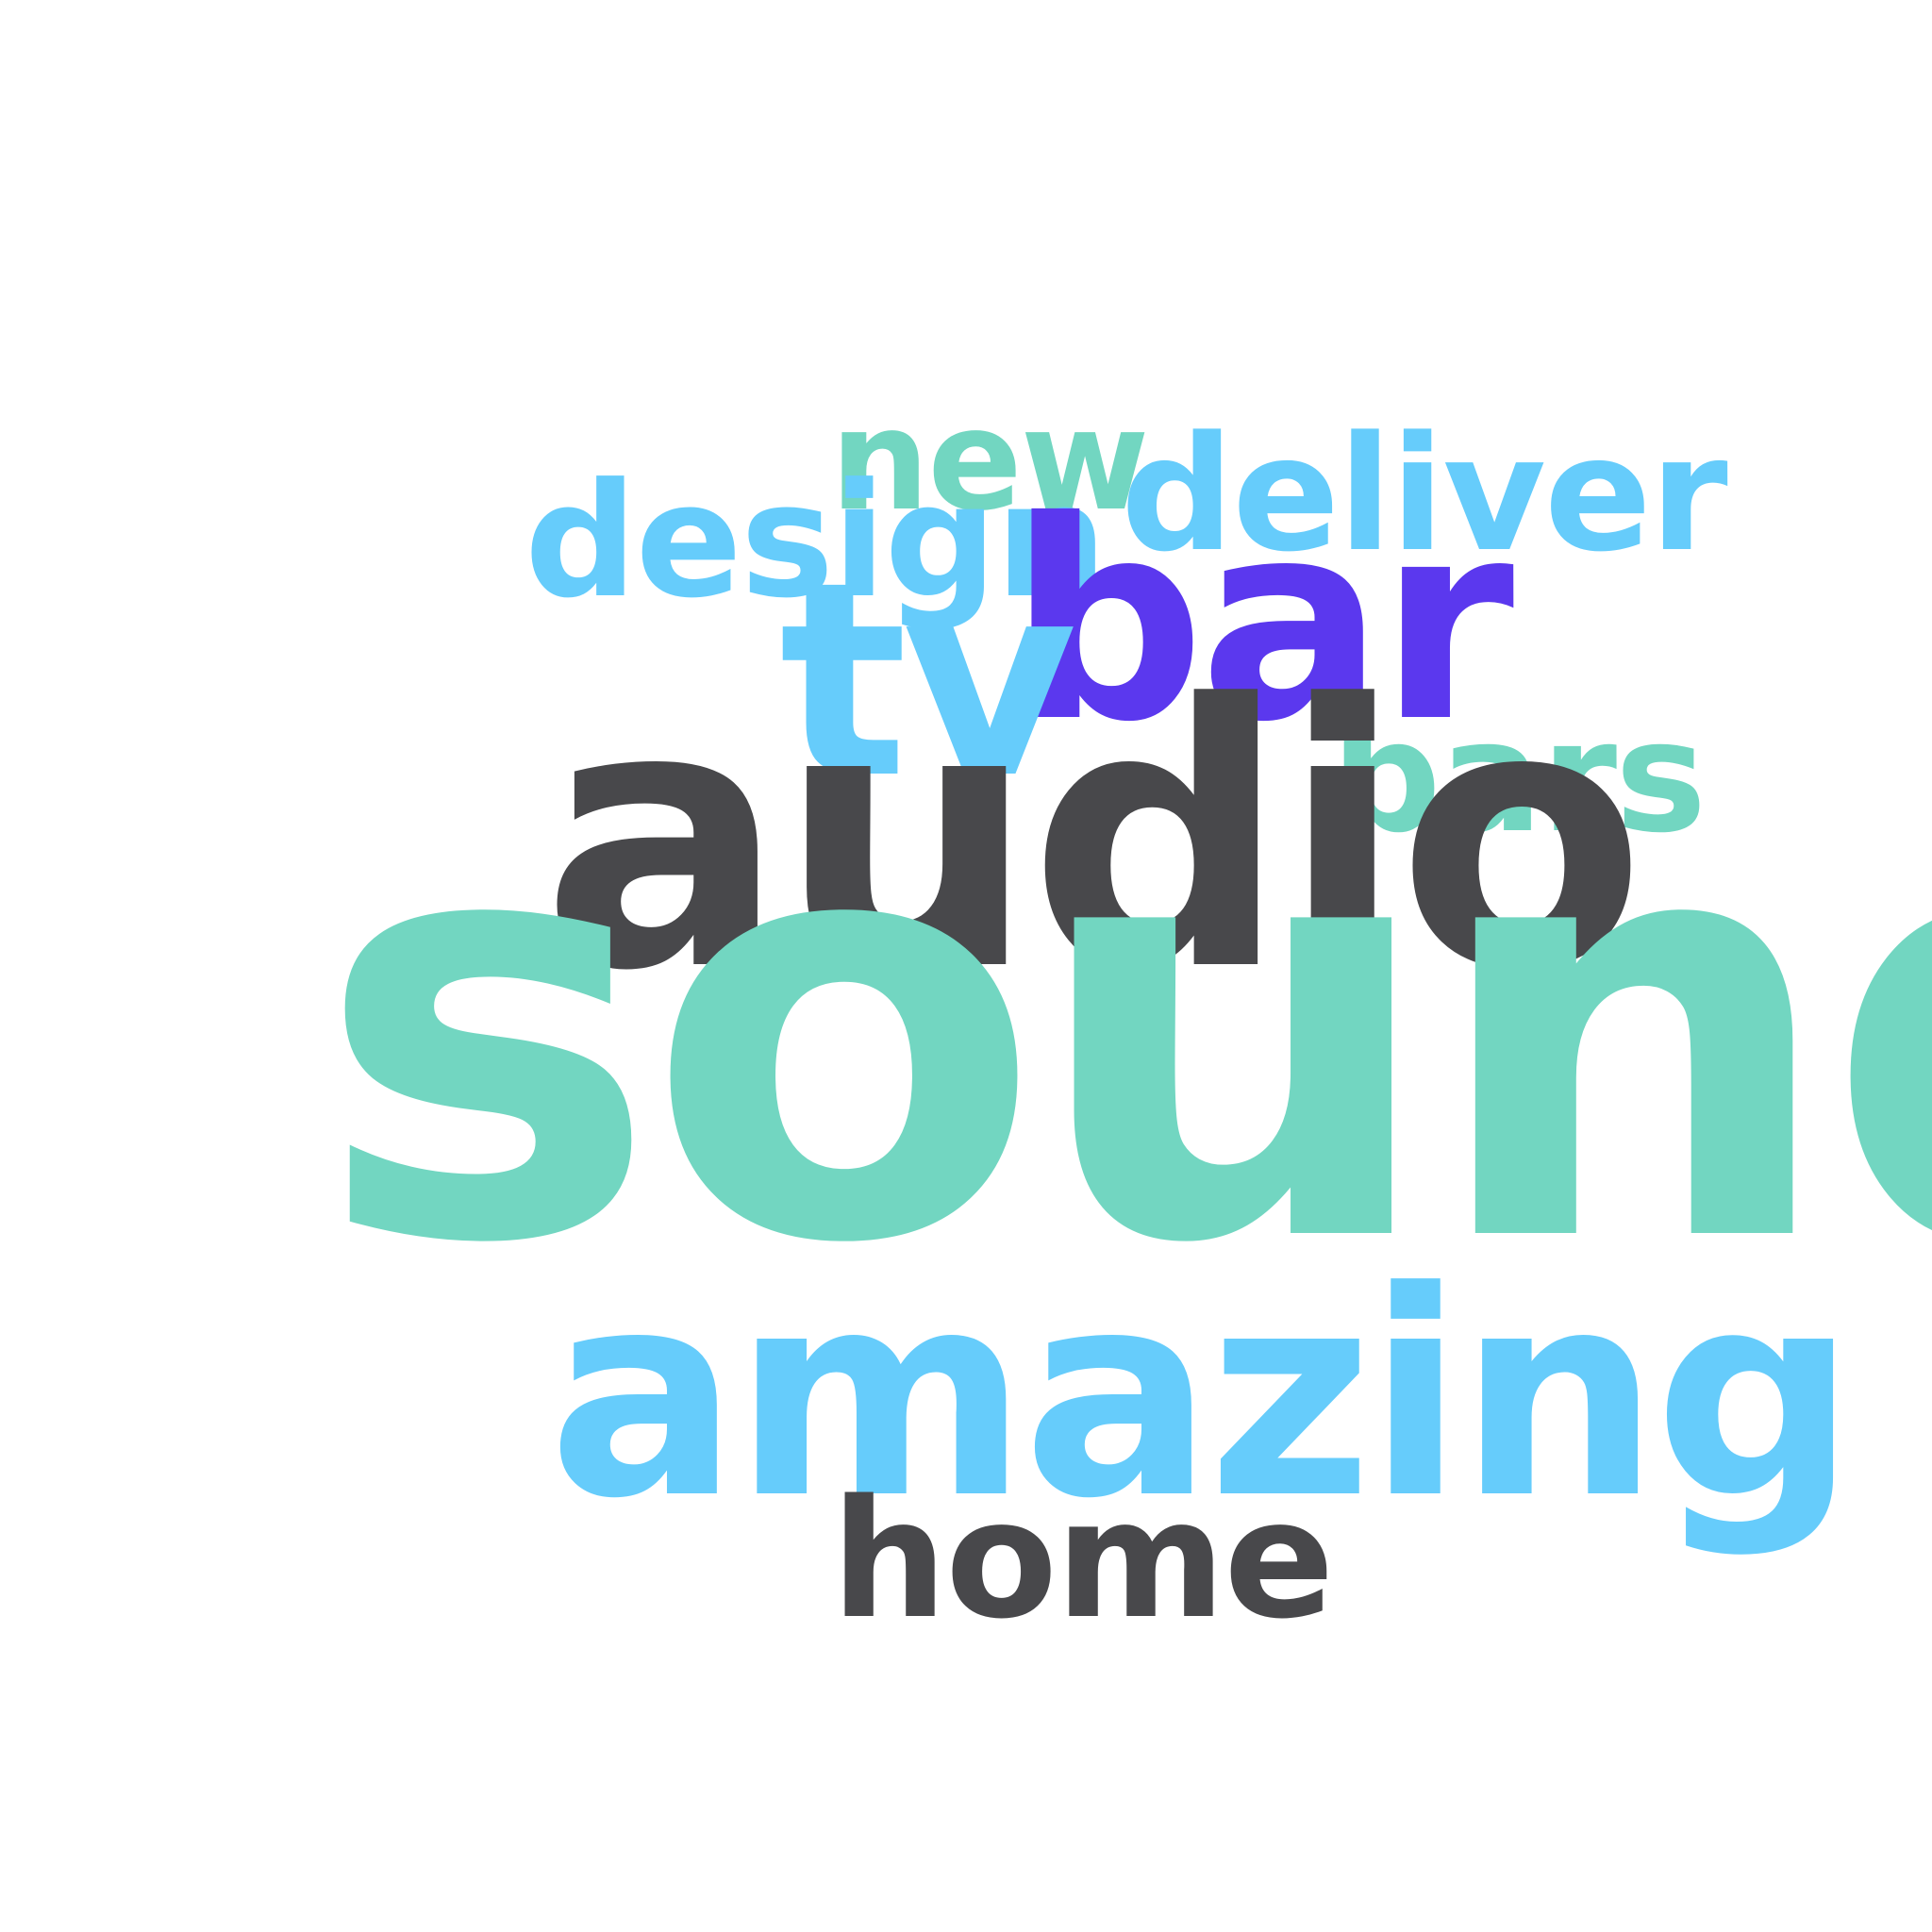 This screenshot has width=1932, height=1932. I want to click on word-home: home, so click(1083, 1559).